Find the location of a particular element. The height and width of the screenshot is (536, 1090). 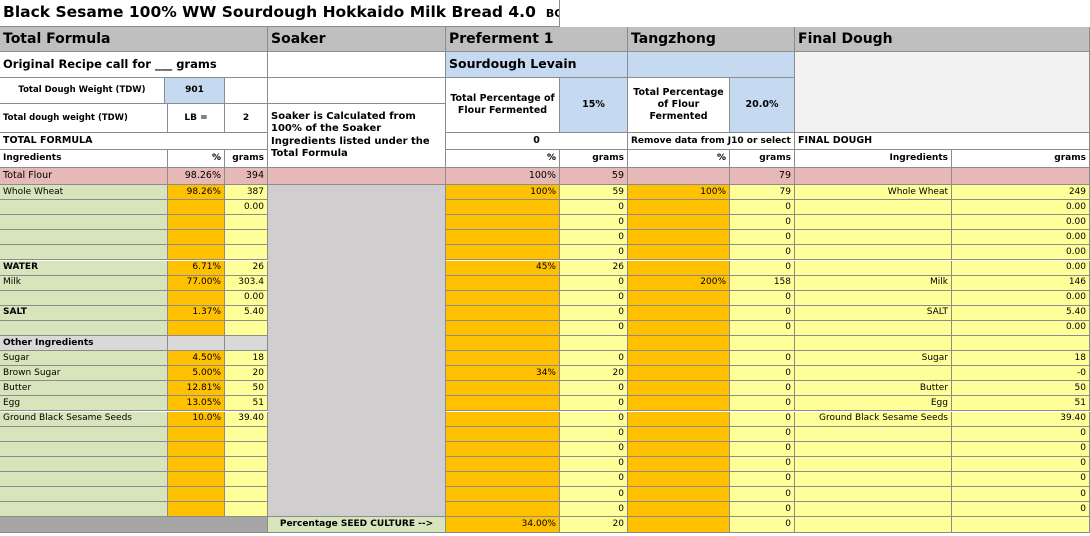

section-header: Total Formula is located at coordinates (134, 39).